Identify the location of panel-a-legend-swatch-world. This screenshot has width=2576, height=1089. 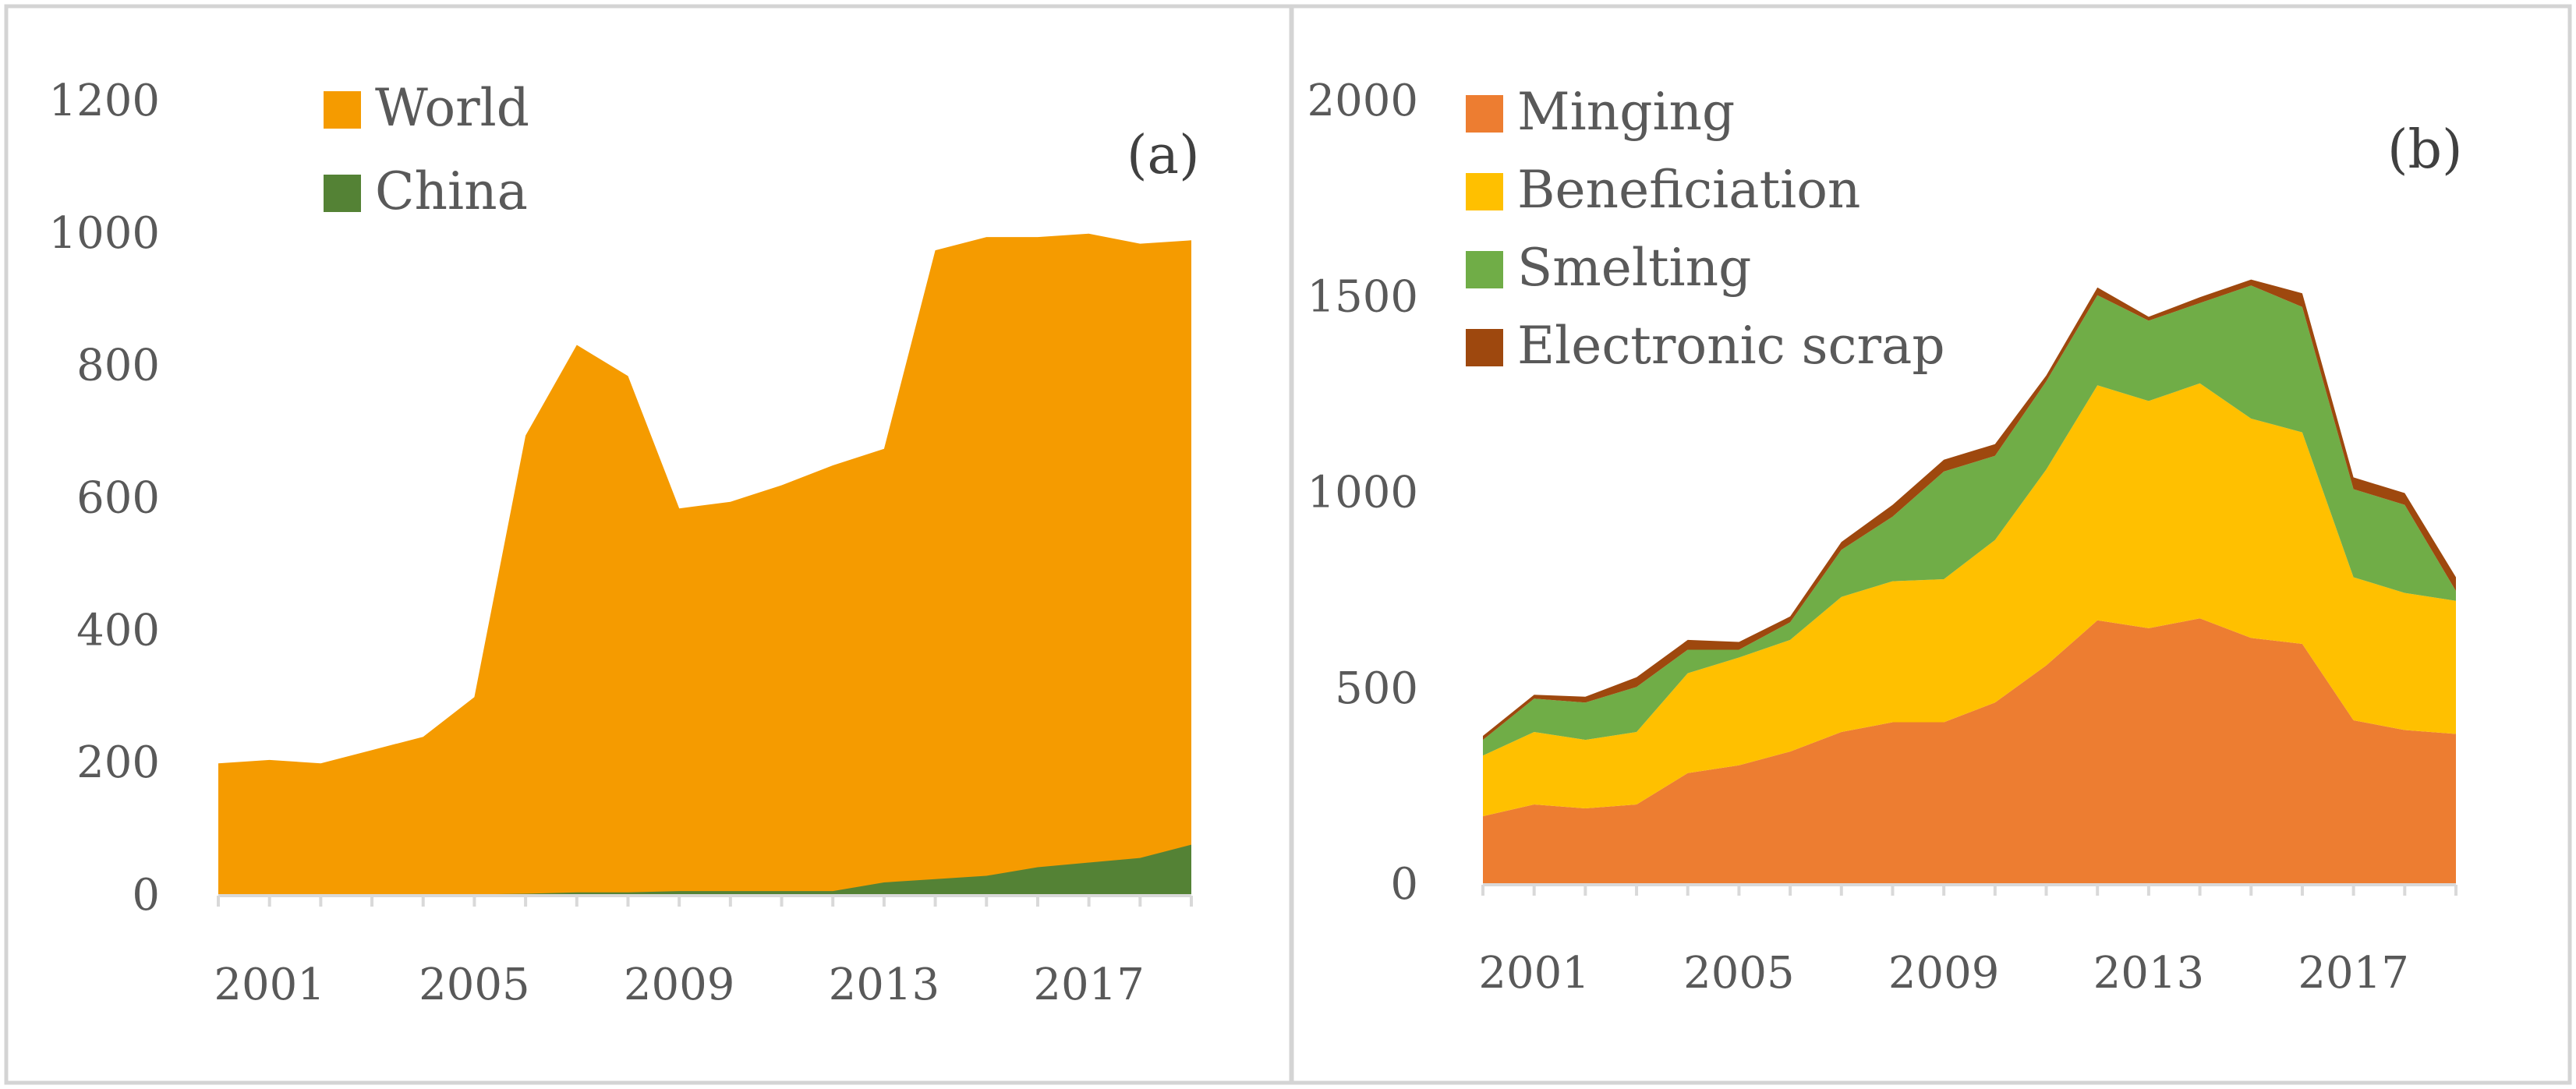
(342, 110).